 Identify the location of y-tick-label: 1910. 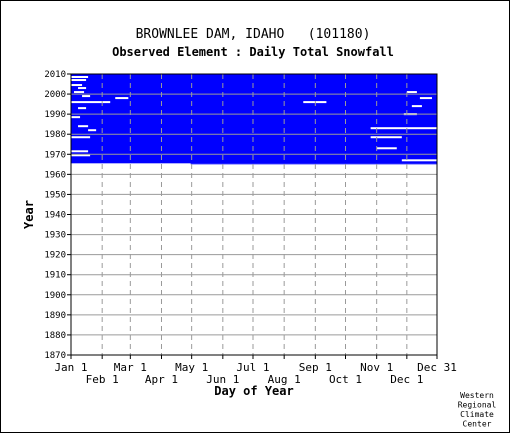
(55, 276).